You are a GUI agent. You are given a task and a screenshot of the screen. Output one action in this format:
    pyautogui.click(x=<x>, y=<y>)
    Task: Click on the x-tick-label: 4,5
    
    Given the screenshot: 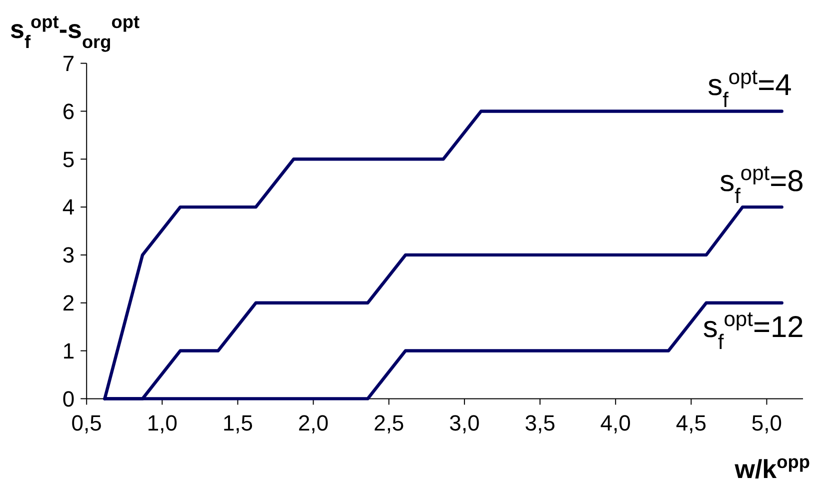 What is the action you would take?
    pyautogui.click(x=691, y=423)
    